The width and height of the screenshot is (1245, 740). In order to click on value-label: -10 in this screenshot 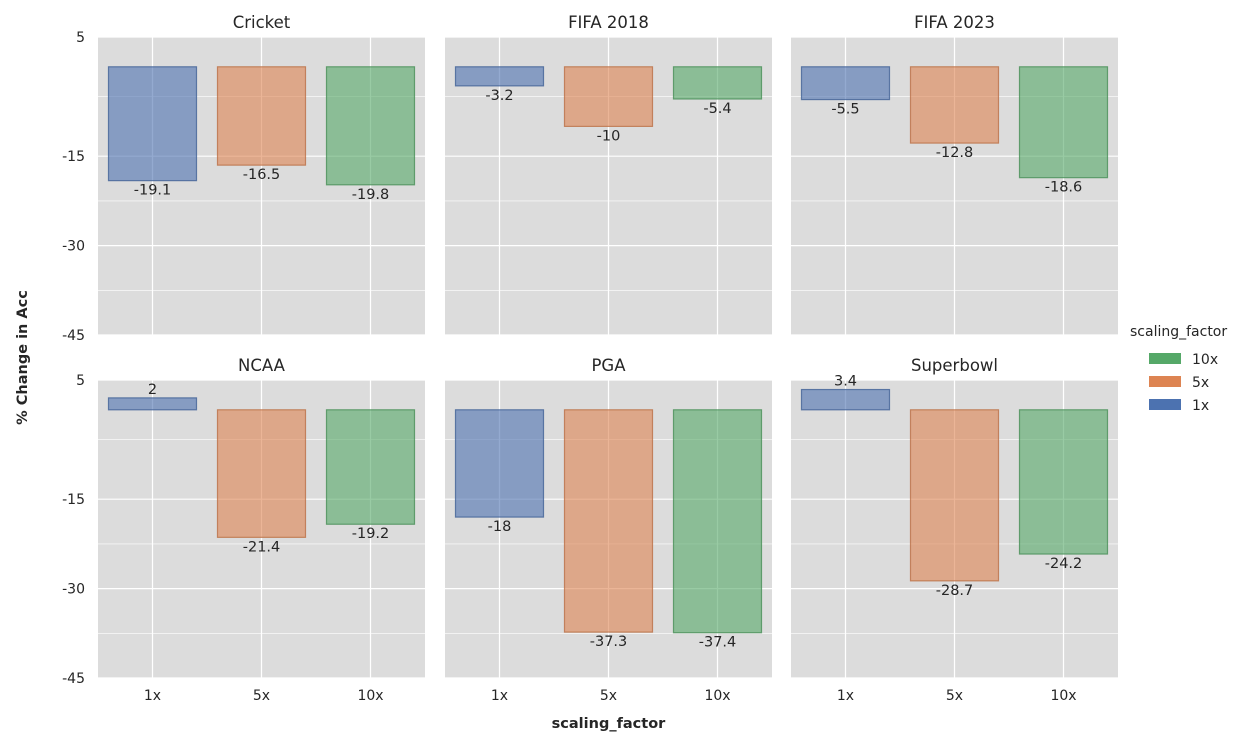, I will do `click(609, 136)`.